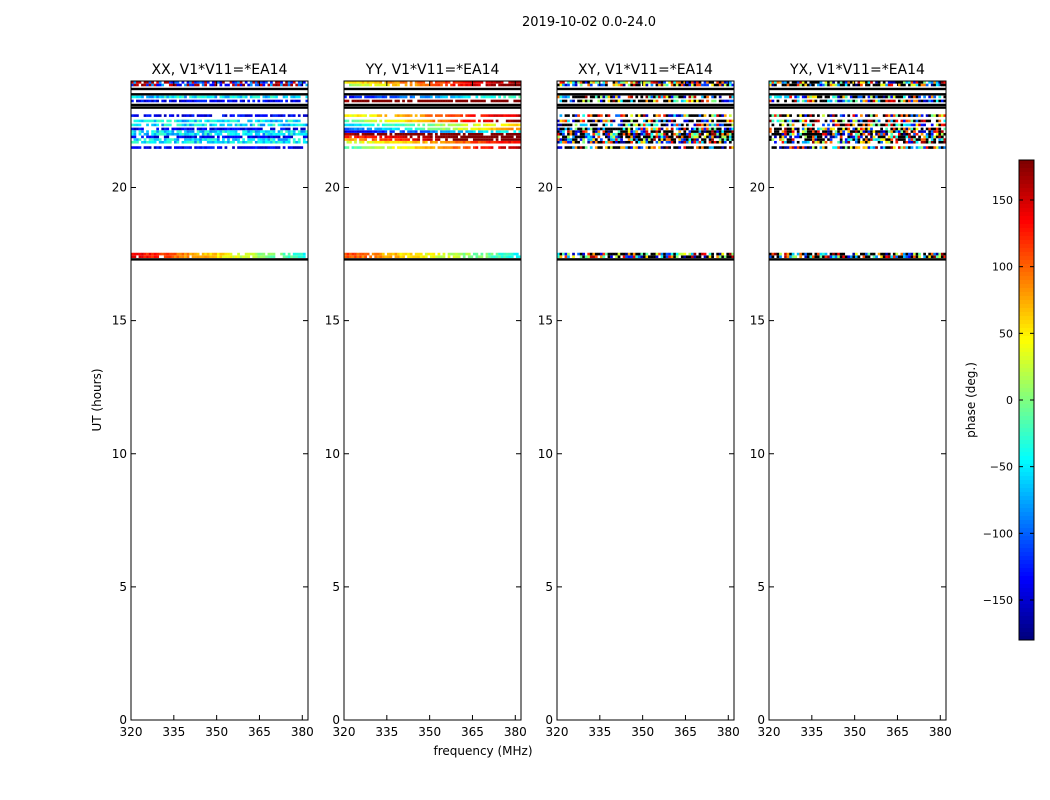 This screenshot has width=1050, height=800. What do you see at coordinates (998, 600) in the screenshot?
I see `colorbar-tick-label: −150` at bounding box center [998, 600].